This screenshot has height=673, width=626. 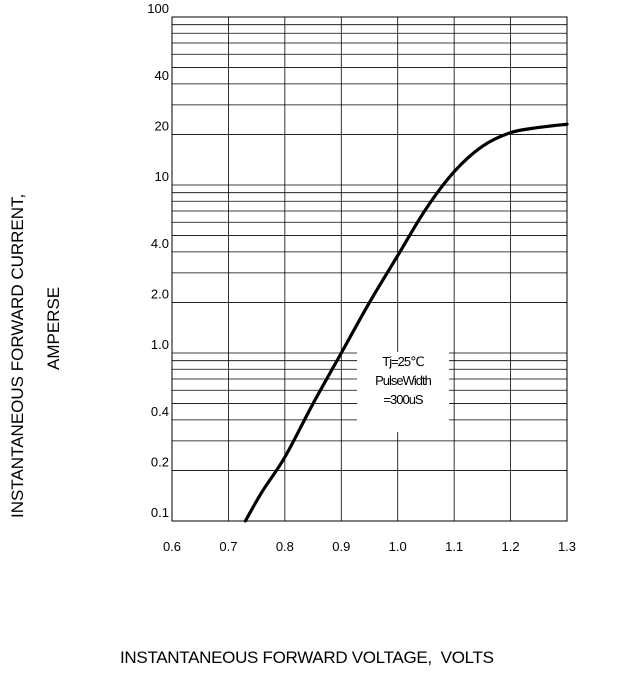 What do you see at coordinates (403, 380) in the screenshot?
I see `annotation-line-2: PulseWidth` at bounding box center [403, 380].